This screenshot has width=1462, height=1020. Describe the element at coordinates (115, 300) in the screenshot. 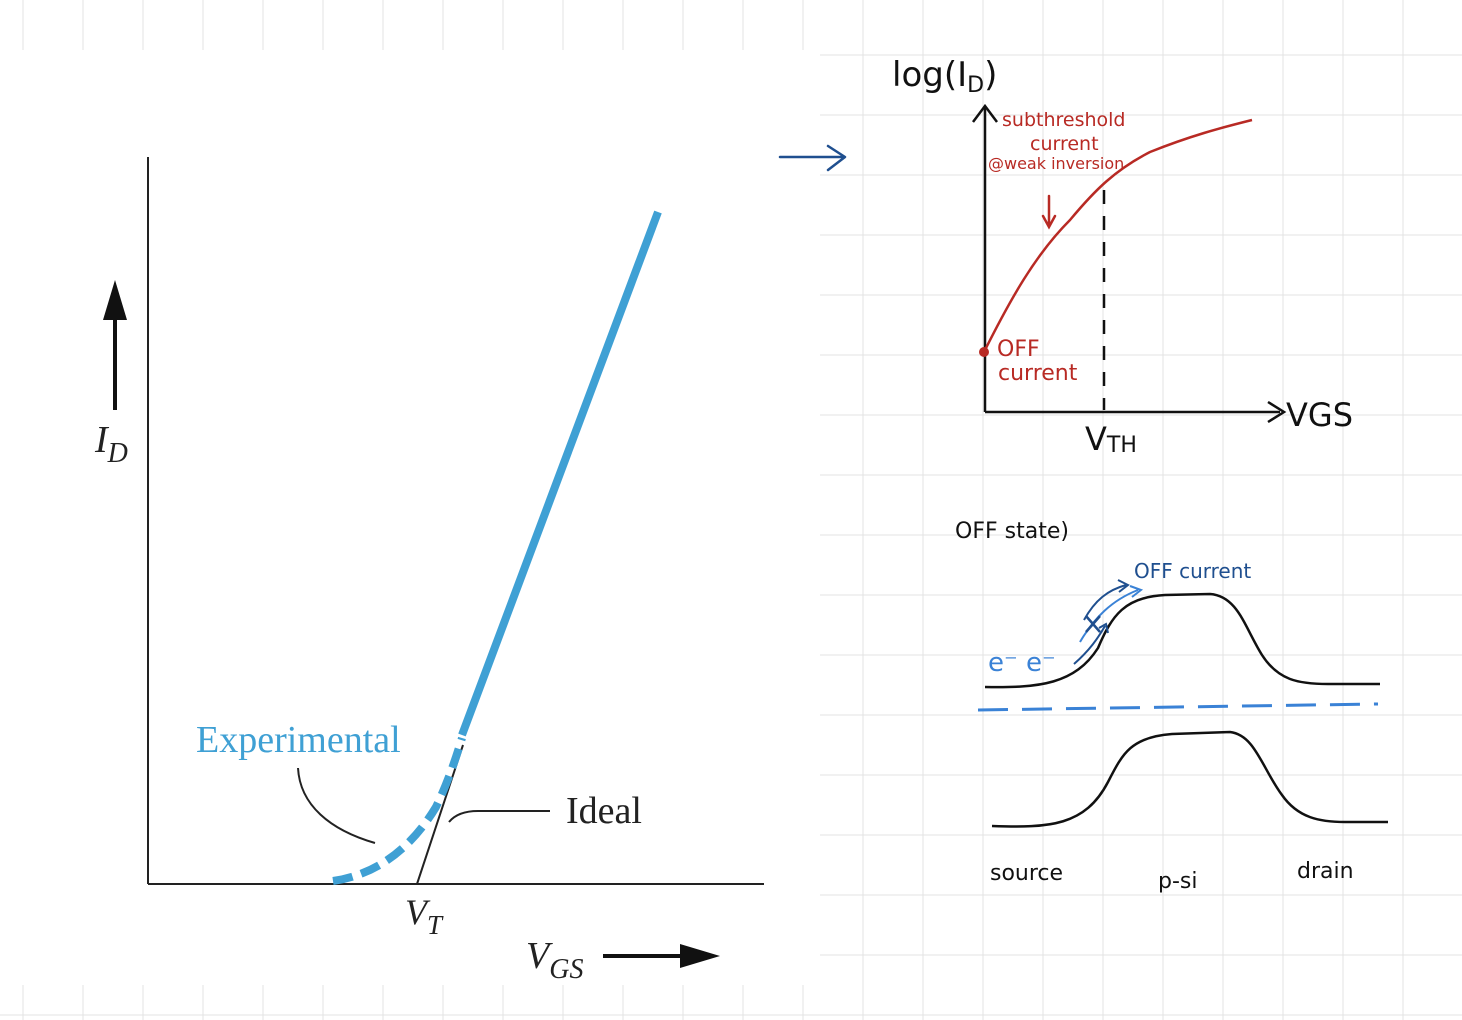

I see `id-arrow-head-icon` at that location.